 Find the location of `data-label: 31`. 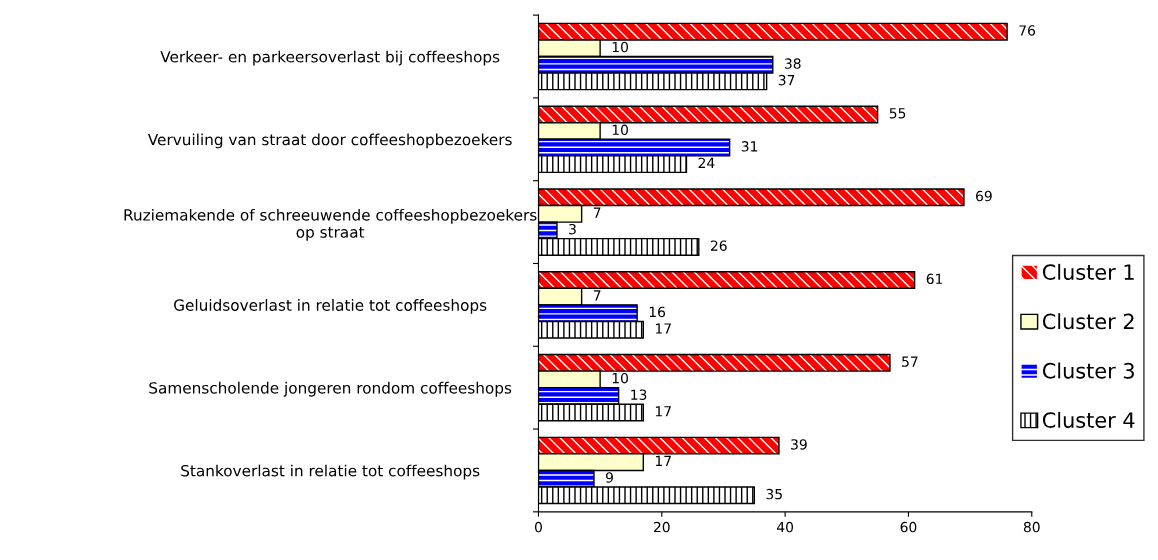

data-label: 31 is located at coordinates (749, 146).